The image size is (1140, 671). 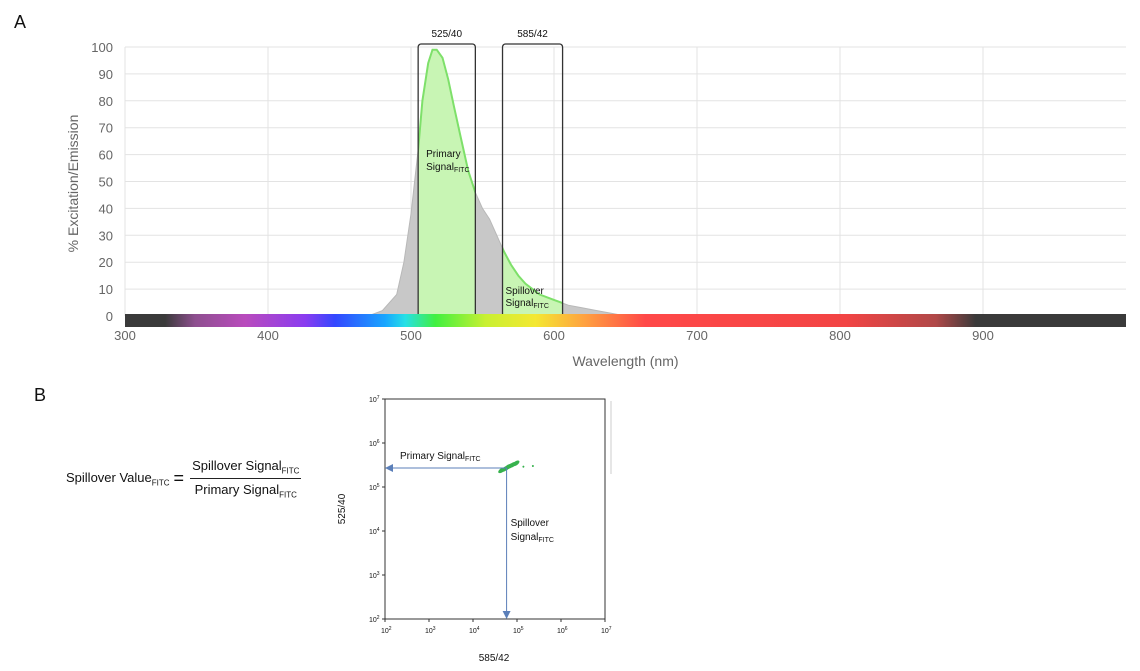 What do you see at coordinates (106, 155) in the screenshot?
I see `y-tick-label: 60` at bounding box center [106, 155].